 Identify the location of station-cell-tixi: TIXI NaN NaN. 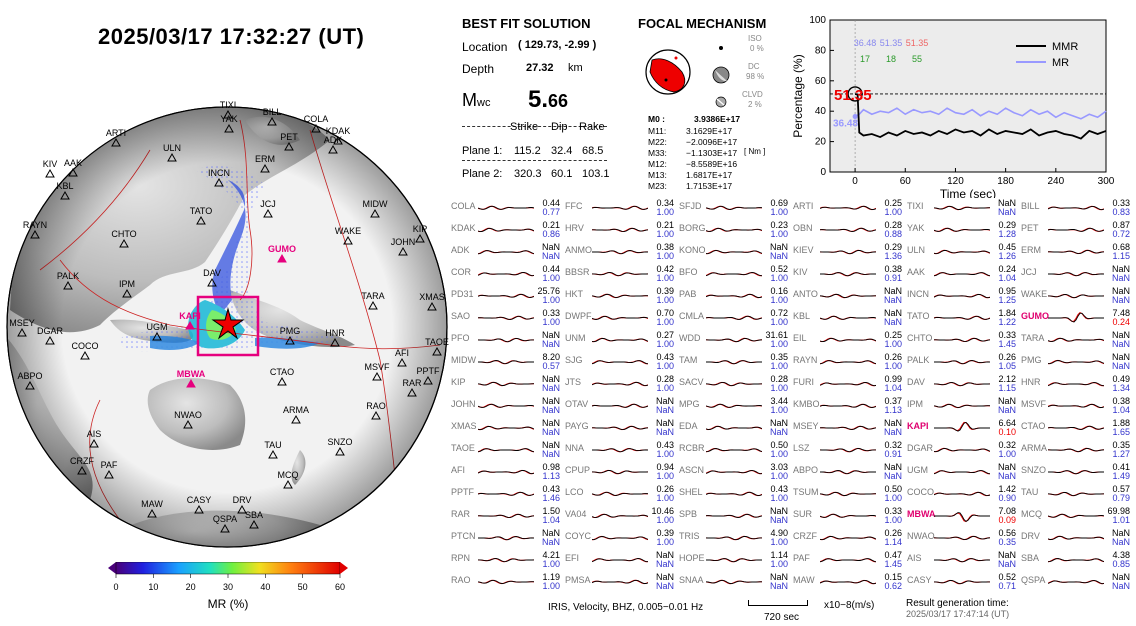
(962, 208).